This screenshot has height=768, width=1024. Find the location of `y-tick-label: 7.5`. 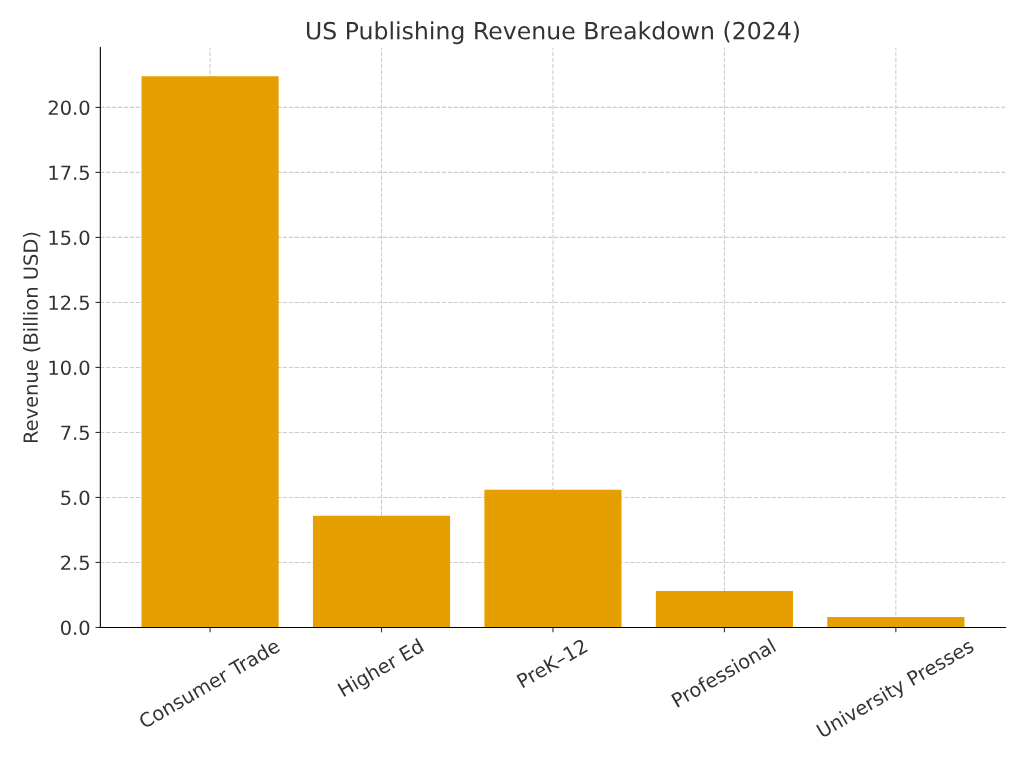

y-tick-label: 7.5 is located at coordinates (75, 433).